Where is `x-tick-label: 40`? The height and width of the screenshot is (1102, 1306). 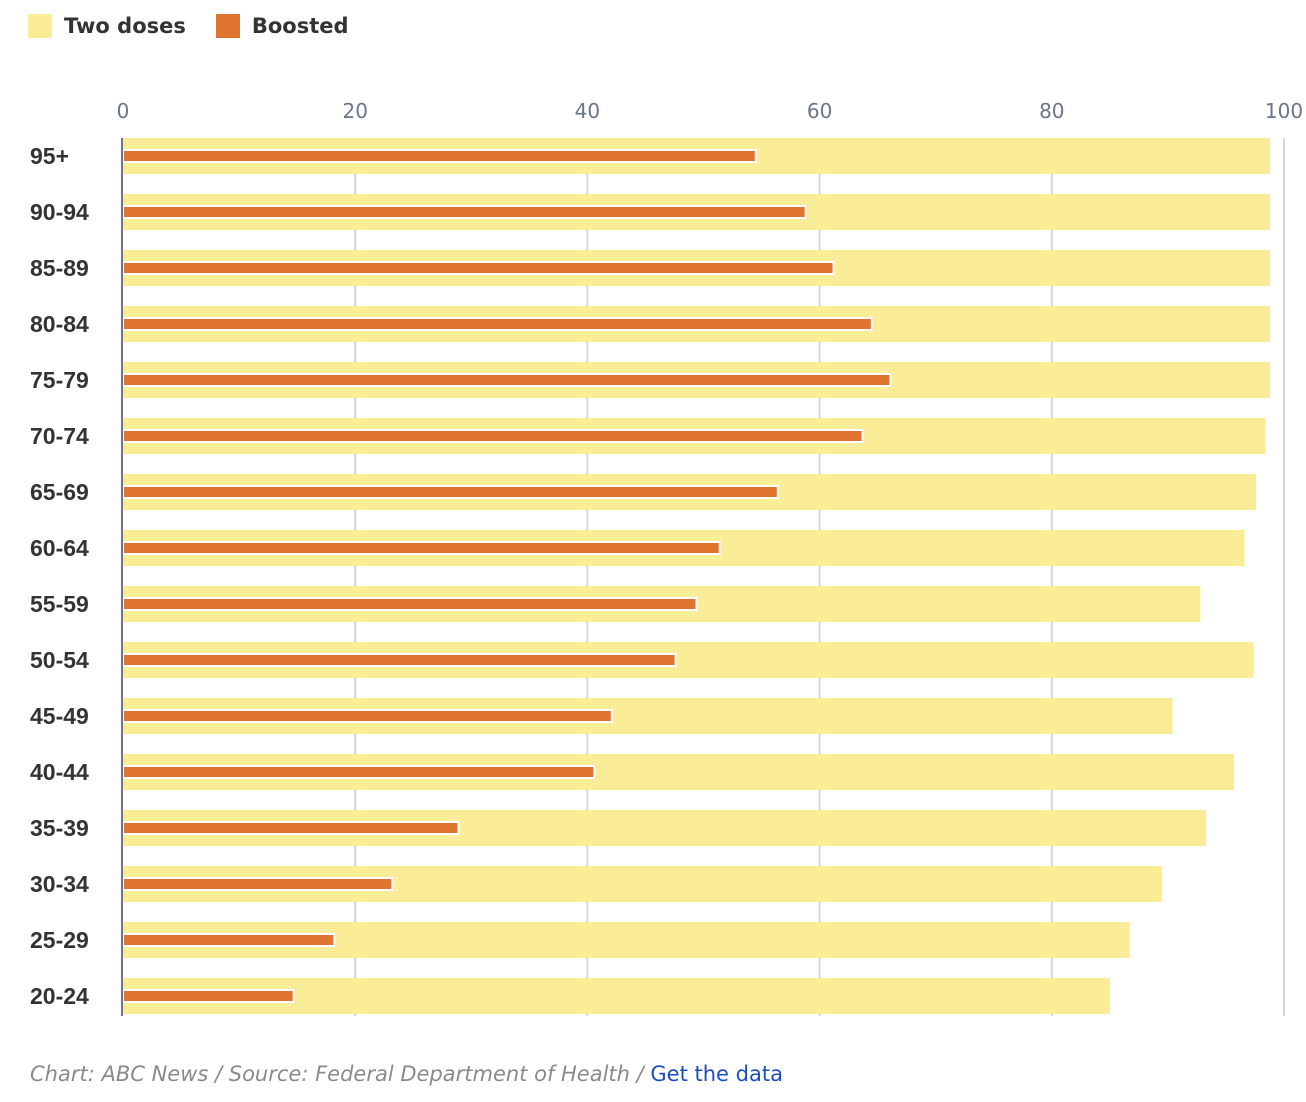
x-tick-label: 40 is located at coordinates (587, 111).